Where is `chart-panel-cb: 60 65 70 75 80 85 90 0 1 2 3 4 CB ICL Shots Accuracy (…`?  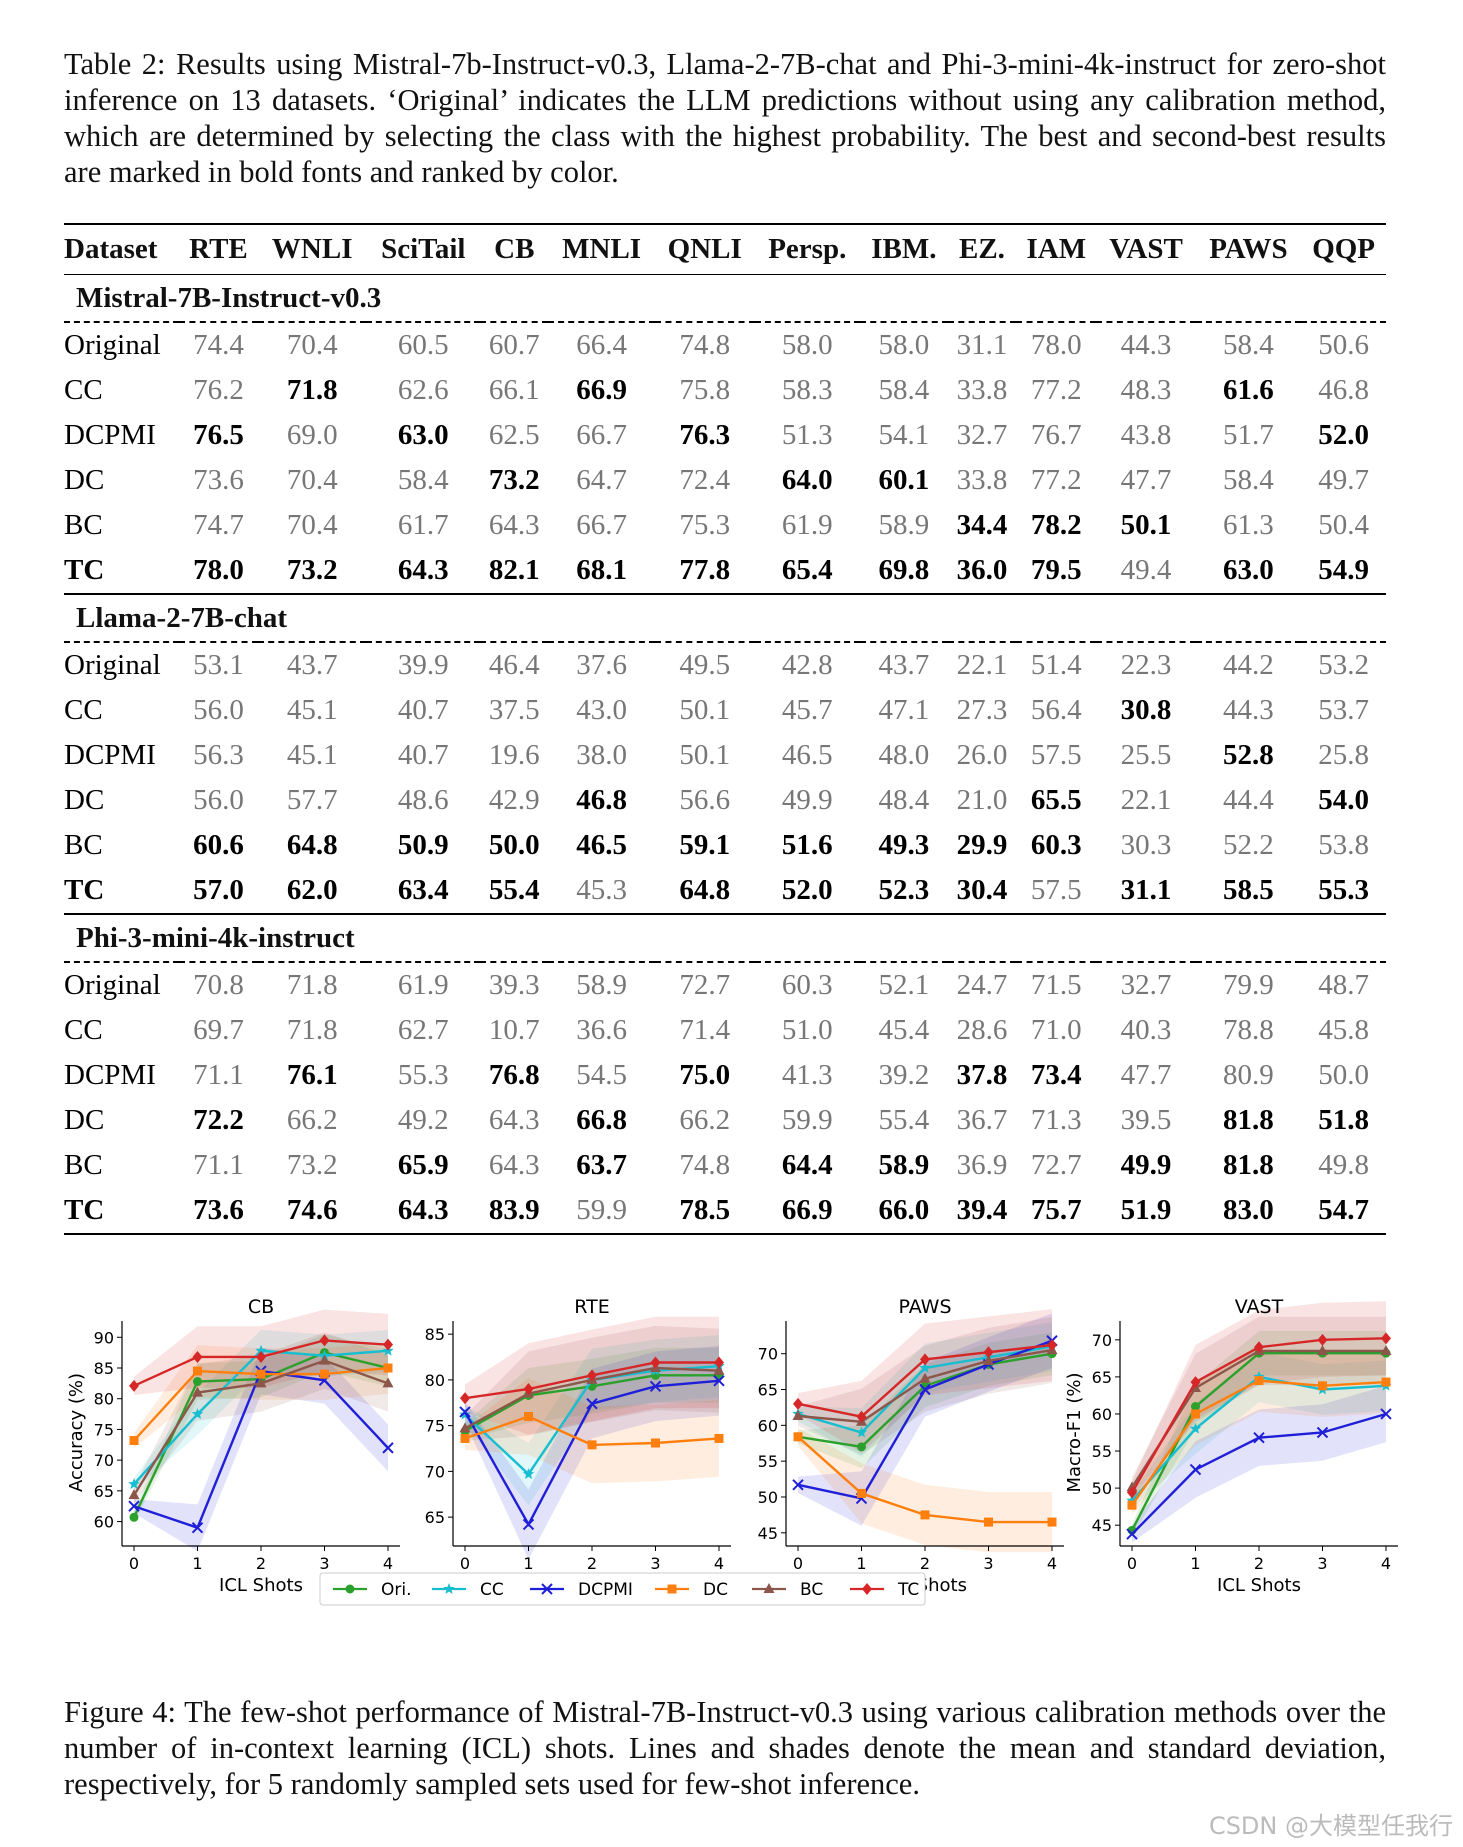 chart-panel-cb: 60 65 70 75 80 85 90 0 1 2 3 4 CB ICL Shots Accuracy (… is located at coordinates (233, 1446).